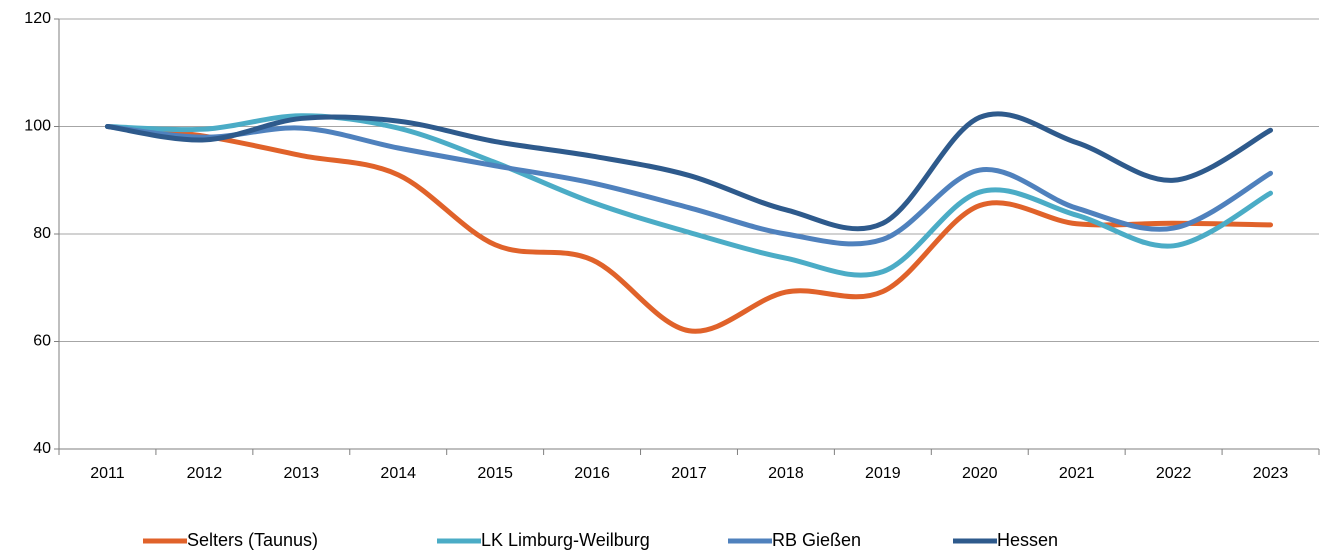 Image resolution: width=1329 pixels, height=556 pixels. What do you see at coordinates (398, 473) in the screenshot?
I see `x-tick-label: 2014` at bounding box center [398, 473].